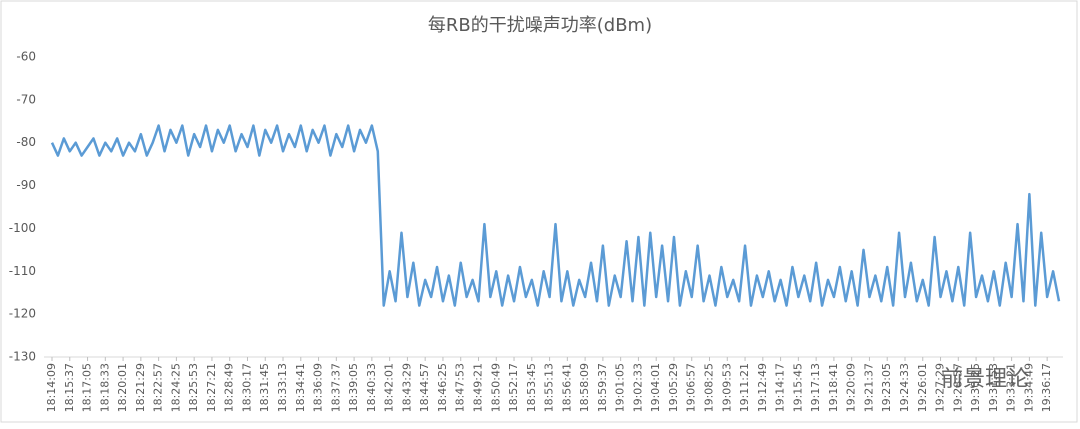 The width and height of the screenshot is (1080, 429). What do you see at coordinates (993, 387) in the screenshot?
I see `x-tick-label: 19:31:53` at bounding box center [993, 387].